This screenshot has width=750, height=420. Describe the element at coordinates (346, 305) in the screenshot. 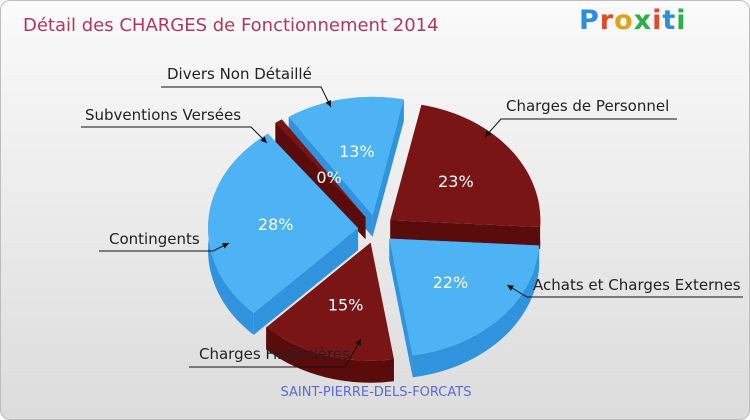

I see `pct-label: 15%` at that location.